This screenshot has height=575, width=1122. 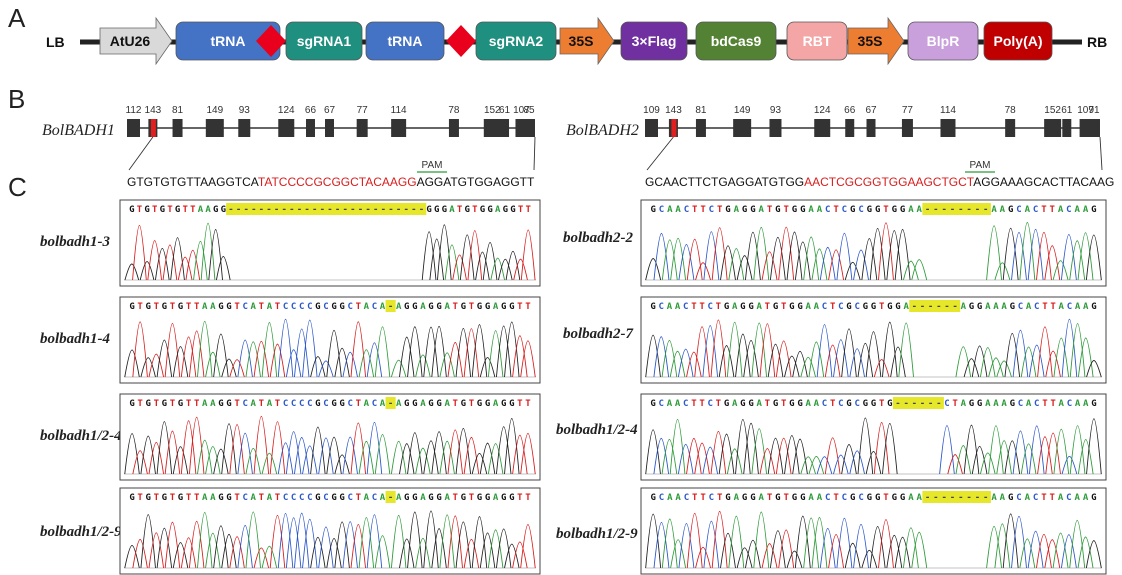 What do you see at coordinates (75, 339) in the screenshot?
I see `sample-label: bolbadh1-4` at bounding box center [75, 339].